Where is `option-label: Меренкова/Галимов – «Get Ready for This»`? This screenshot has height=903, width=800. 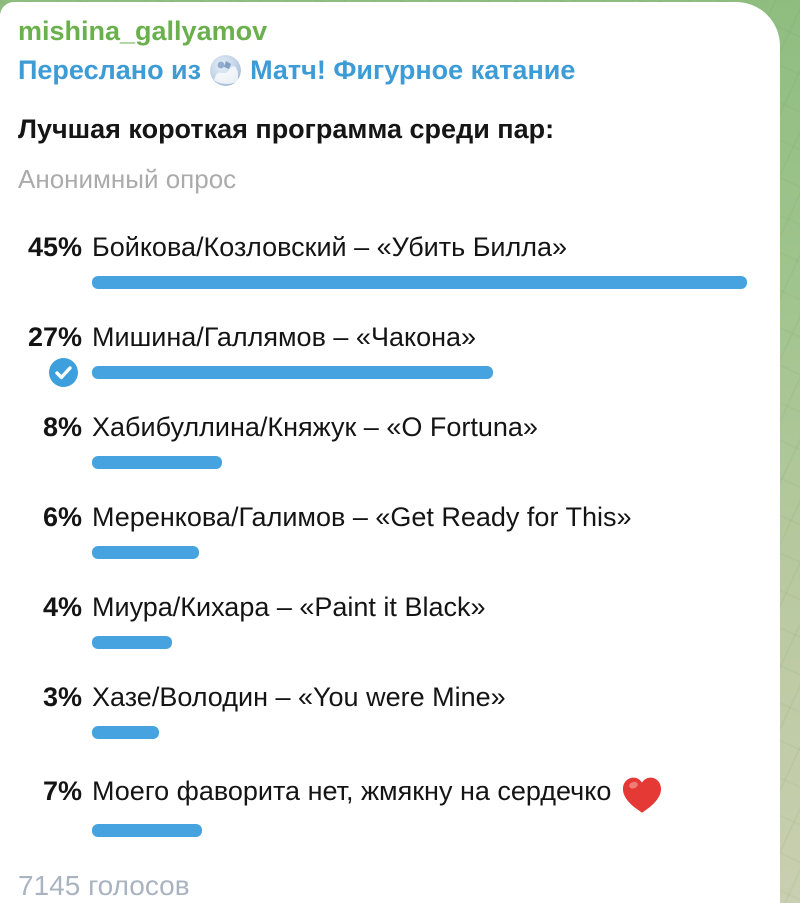
option-label: Меренкова/Галимов – «Get Ready for This» is located at coordinates (362, 517).